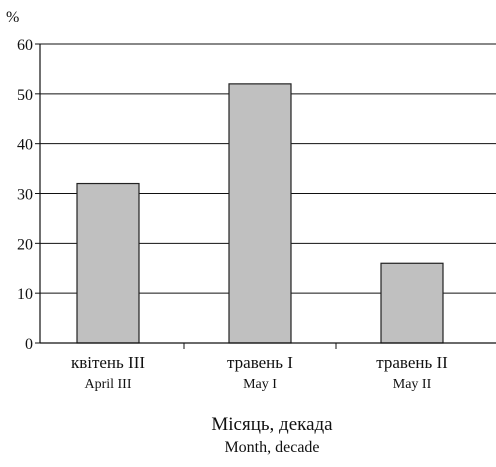  What do you see at coordinates (25, 294) in the screenshot?
I see `y-tick-label: 10` at bounding box center [25, 294].